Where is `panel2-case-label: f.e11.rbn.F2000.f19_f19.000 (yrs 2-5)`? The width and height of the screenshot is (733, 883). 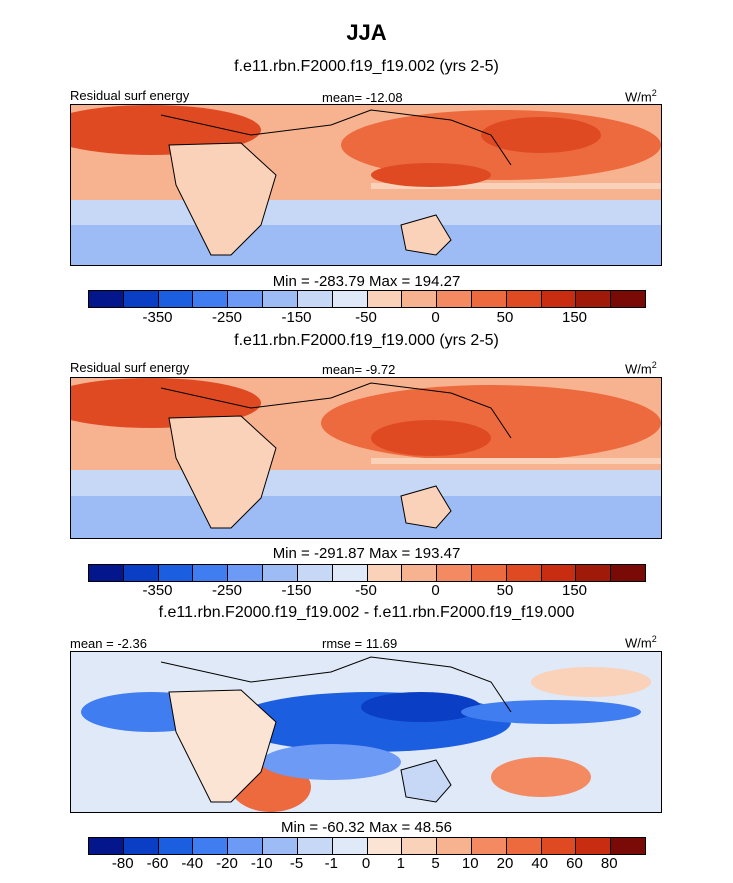
panel2-case-label: f.e11.rbn.F2000.f19_f19.000 (yrs 2-5) is located at coordinates (366, 340).